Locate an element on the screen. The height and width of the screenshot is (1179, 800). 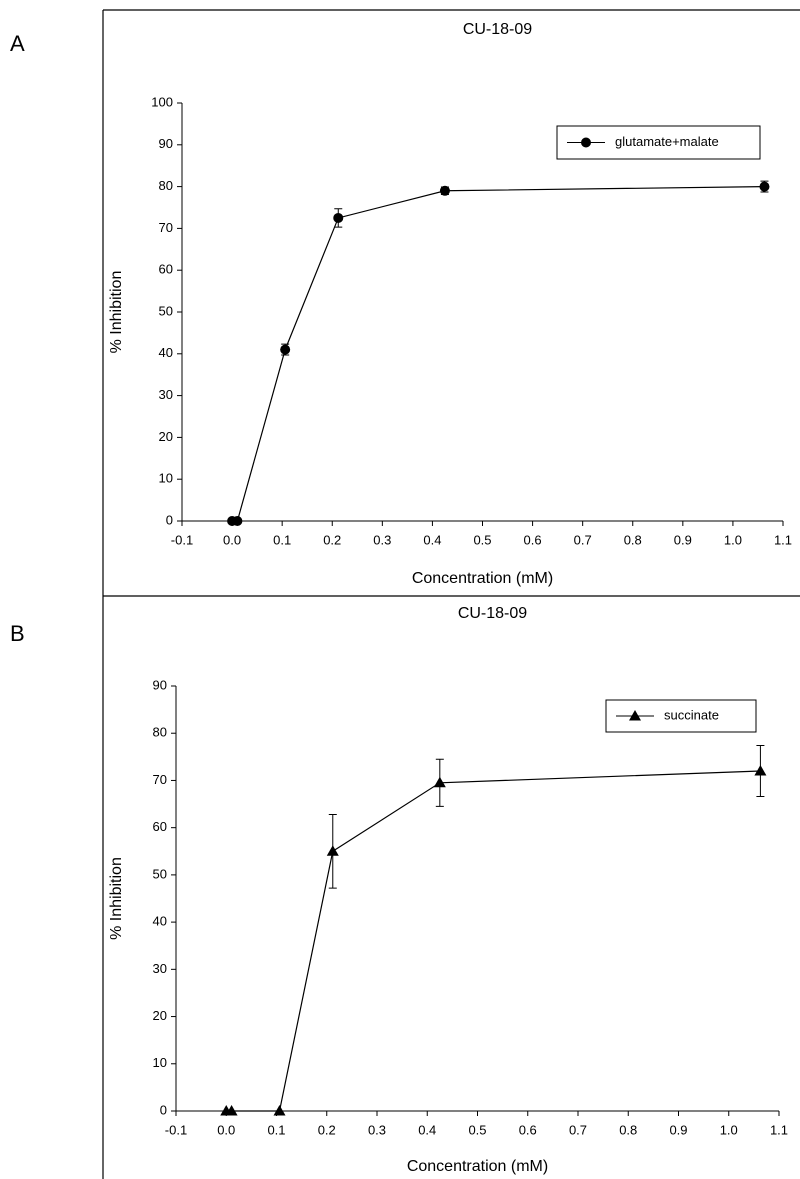
legend-label: glutamate+malate is located at coordinates (667, 141).